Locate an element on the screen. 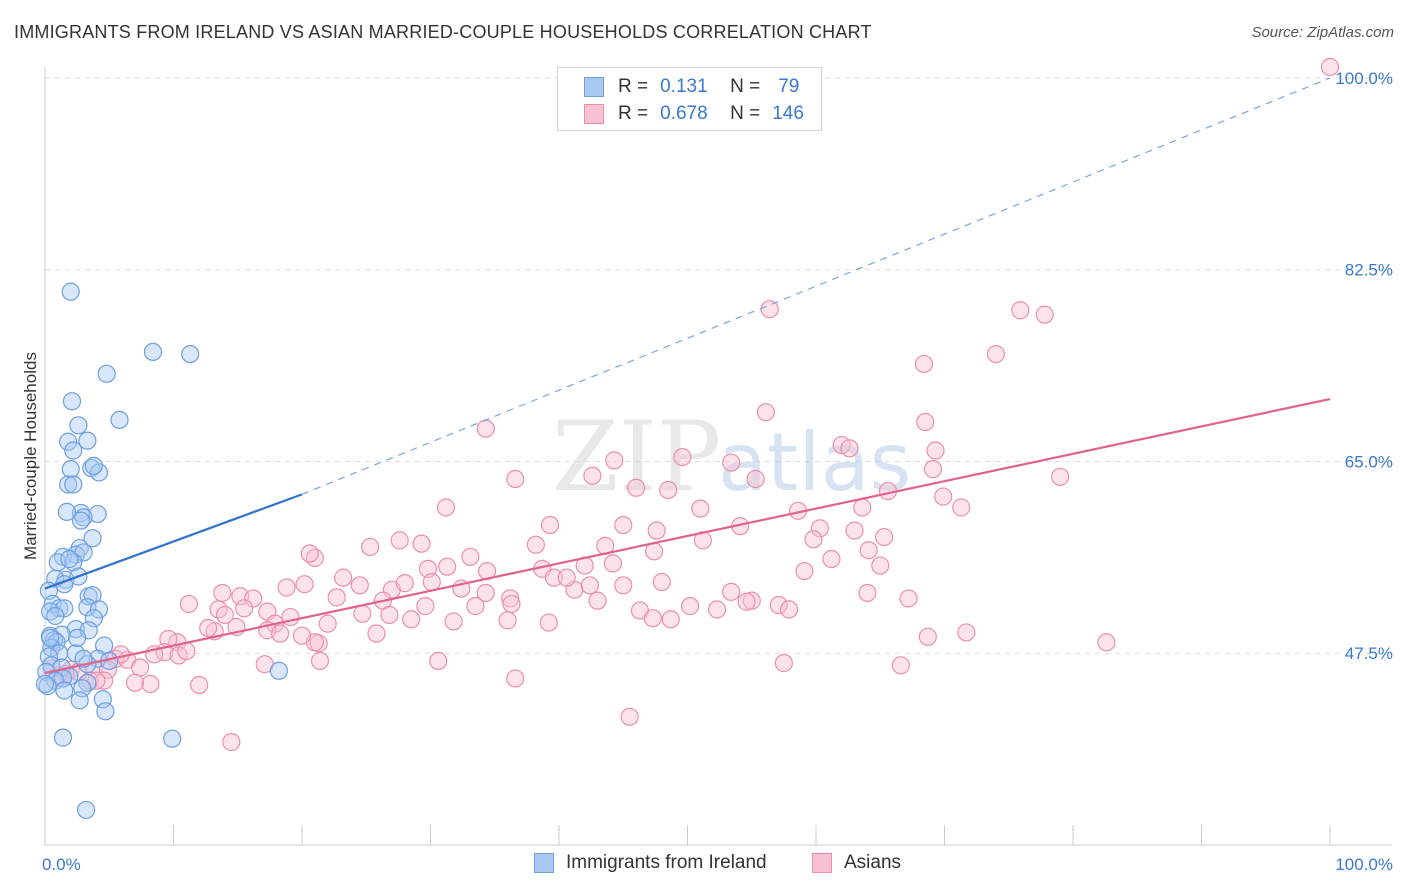 The width and height of the screenshot is (1406, 892). watermark-zip: ZIP is located at coordinates (636, 457).